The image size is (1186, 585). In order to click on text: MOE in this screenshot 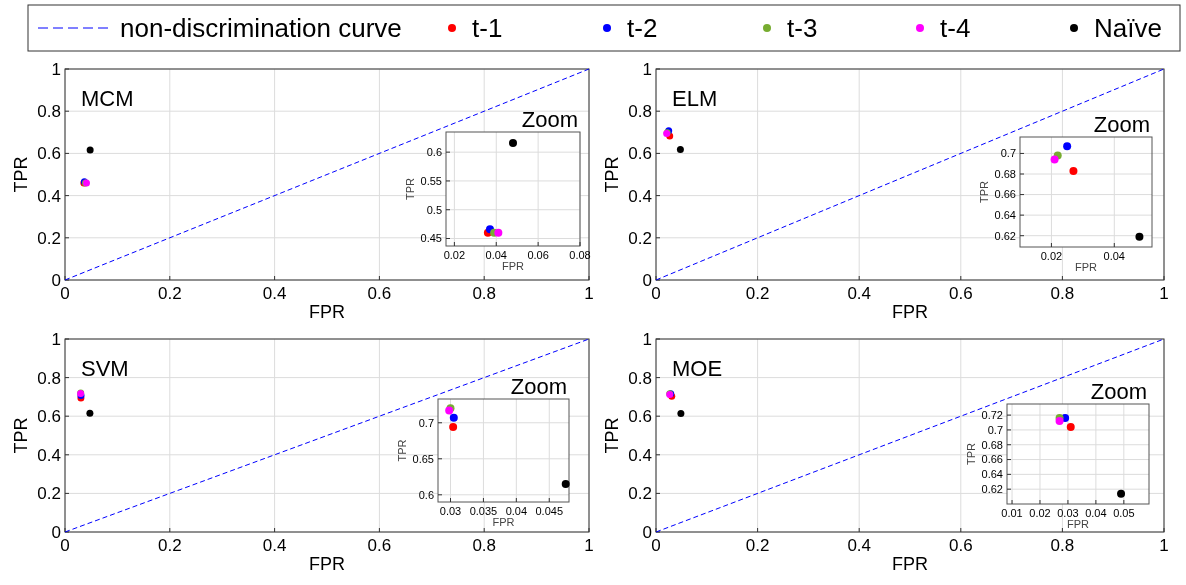, I will do `click(697, 368)`.